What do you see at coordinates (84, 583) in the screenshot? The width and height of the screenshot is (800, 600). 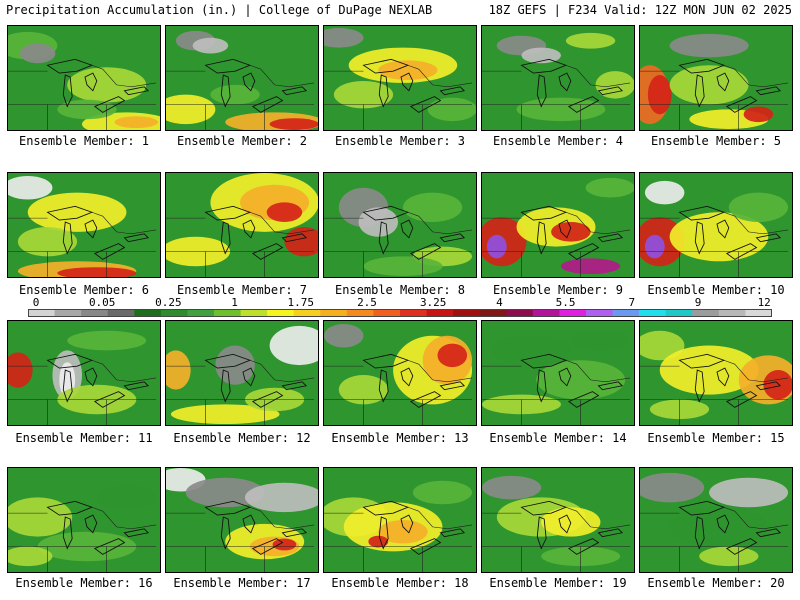 I see `ensemble-member-label: Ensemble Member: 16` at bounding box center [84, 583].